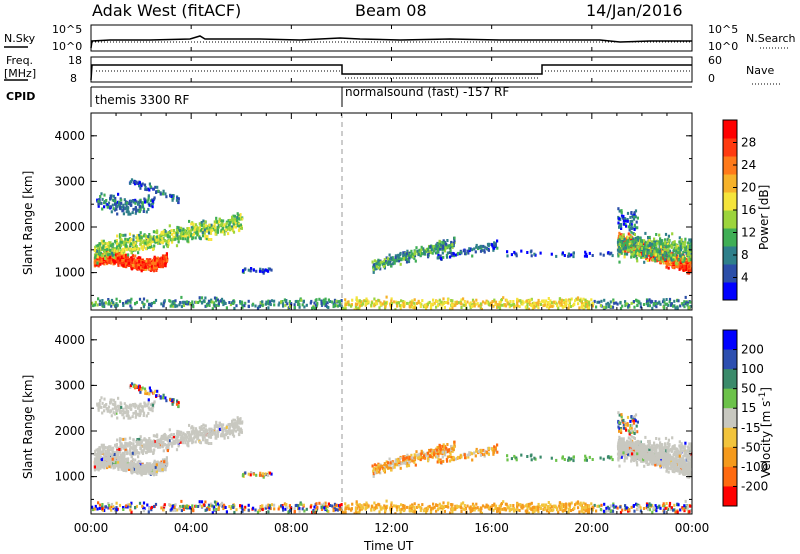 The height and width of the screenshot is (554, 800). What do you see at coordinates (427, 92) in the screenshot?
I see `cpid-segment-2: normalsound (fast) -157 RF` at bounding box center [427, 92].